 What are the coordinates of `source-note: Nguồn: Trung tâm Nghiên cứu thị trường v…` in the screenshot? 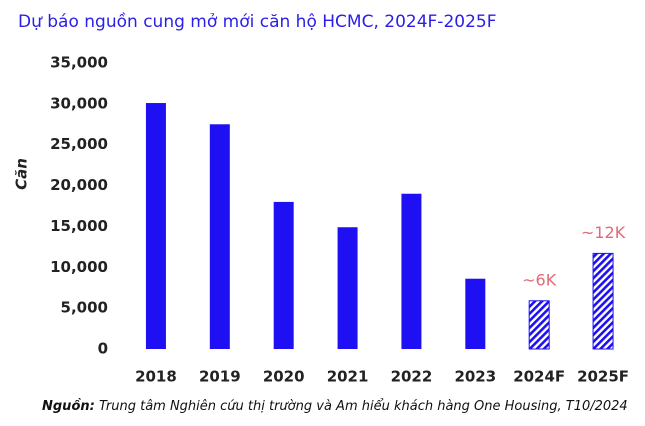 It's located at (335, 406).